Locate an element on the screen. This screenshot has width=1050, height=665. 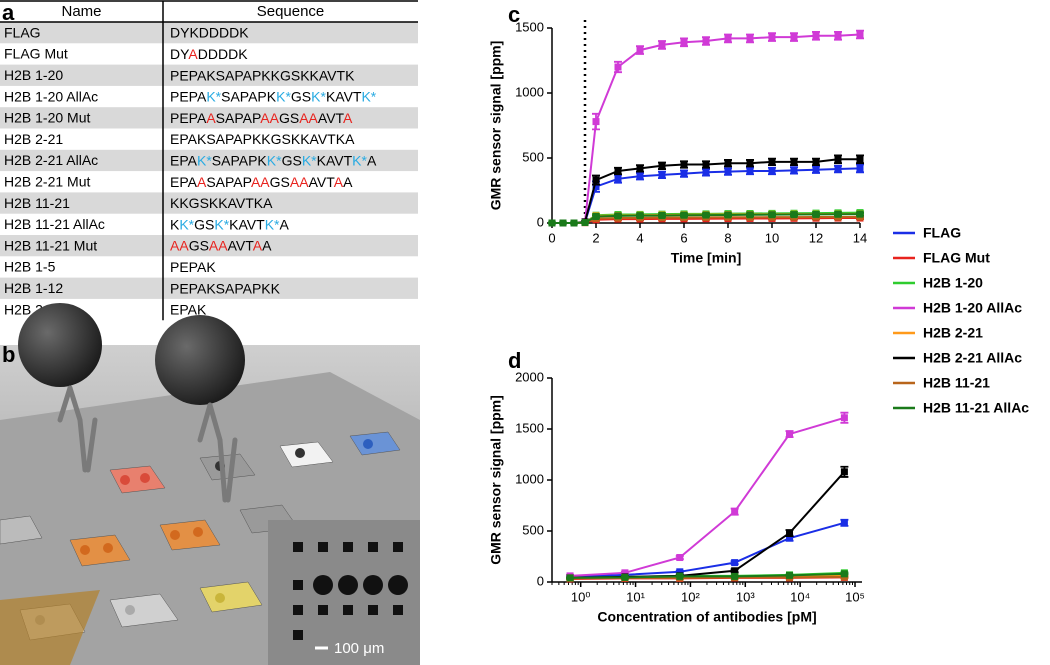
row-name: H2B 2-21 AllAc is located at coordinates (51, 160).